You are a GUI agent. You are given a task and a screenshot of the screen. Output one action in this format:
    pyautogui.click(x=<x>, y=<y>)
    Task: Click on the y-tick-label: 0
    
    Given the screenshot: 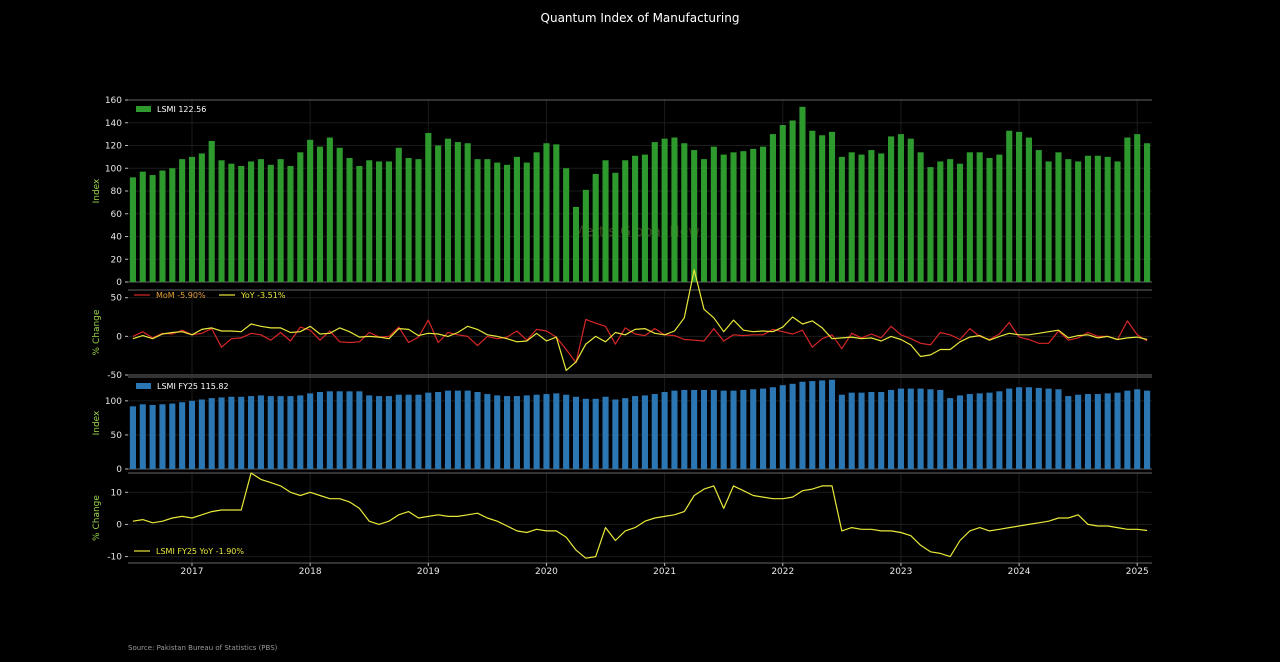 What is the action you would take?
    pyautogui.click(x=119, y=470)
    